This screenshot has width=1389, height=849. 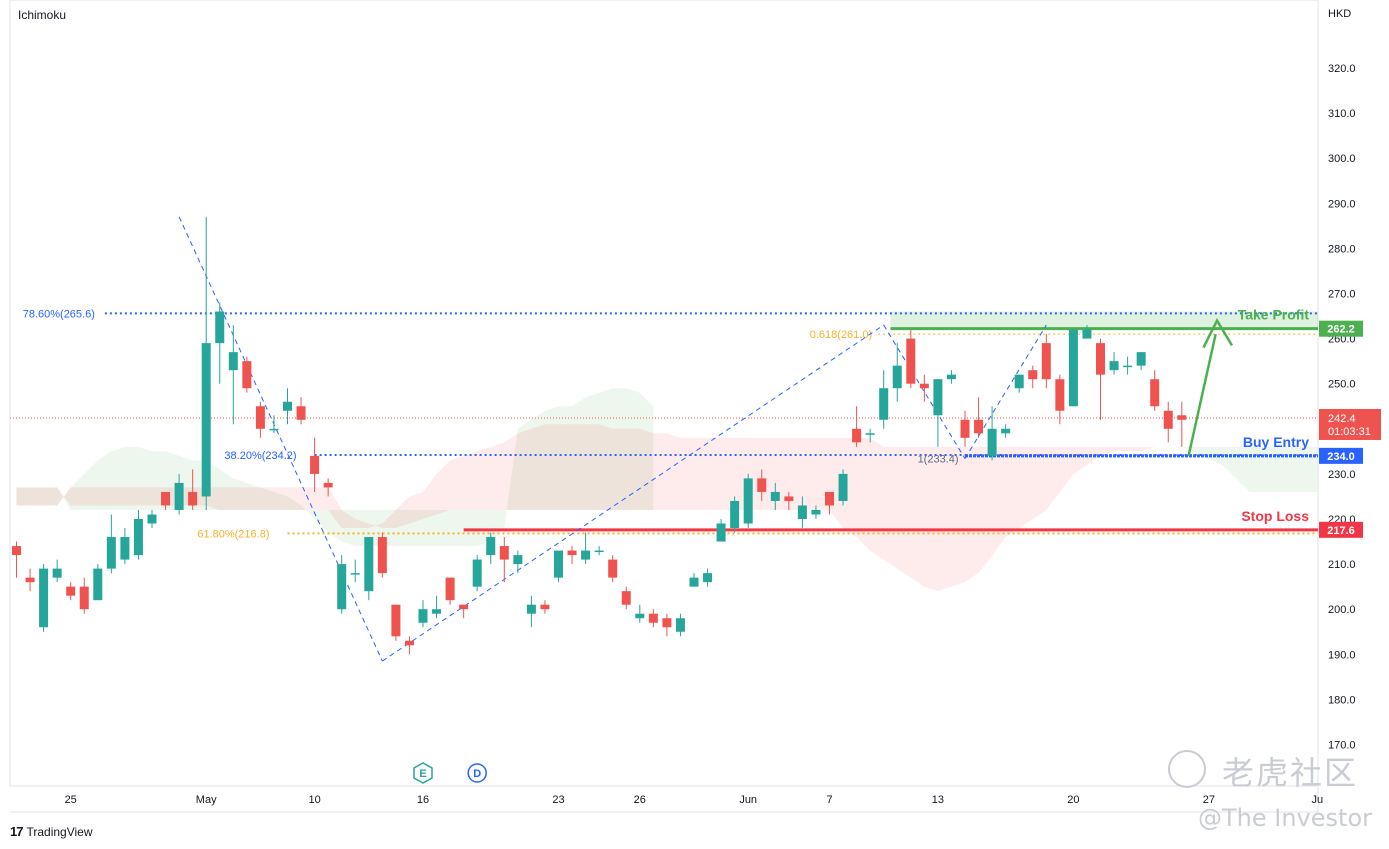 What do you see at coordinates (1290, 773) in the screenshot?
I see `watermark-text: 老虎社区` at bounding box center [1290, 773].